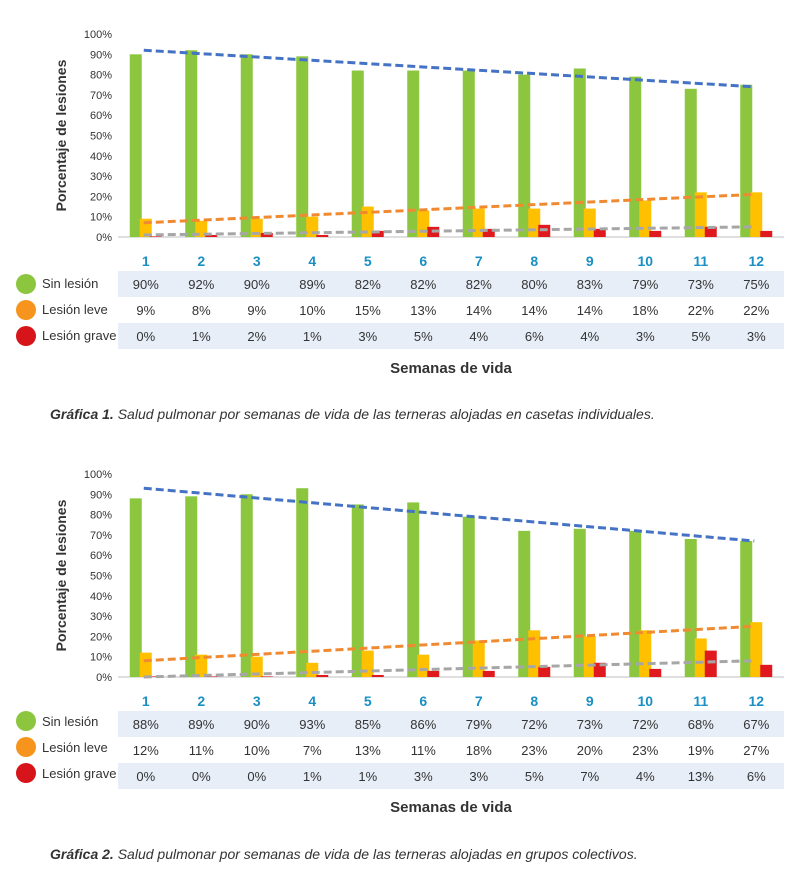 The height and width of the screenshot is (896, 800). What do you see at coordinates (146, 750) in the screenshot?
I see `table-cell-lesion-leve: 12%` at bounding box center [146, 750].